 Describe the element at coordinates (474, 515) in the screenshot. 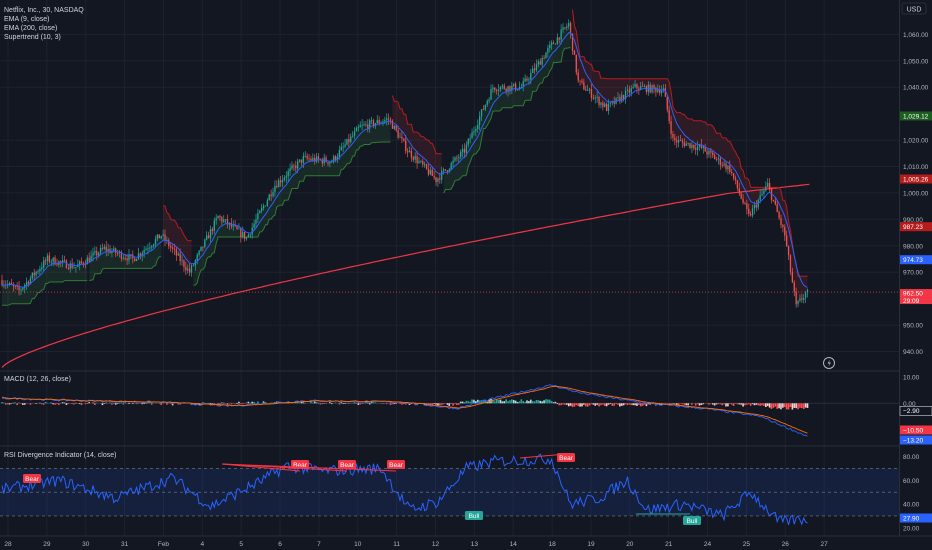

I see `bull-divergence-badge` at that location.